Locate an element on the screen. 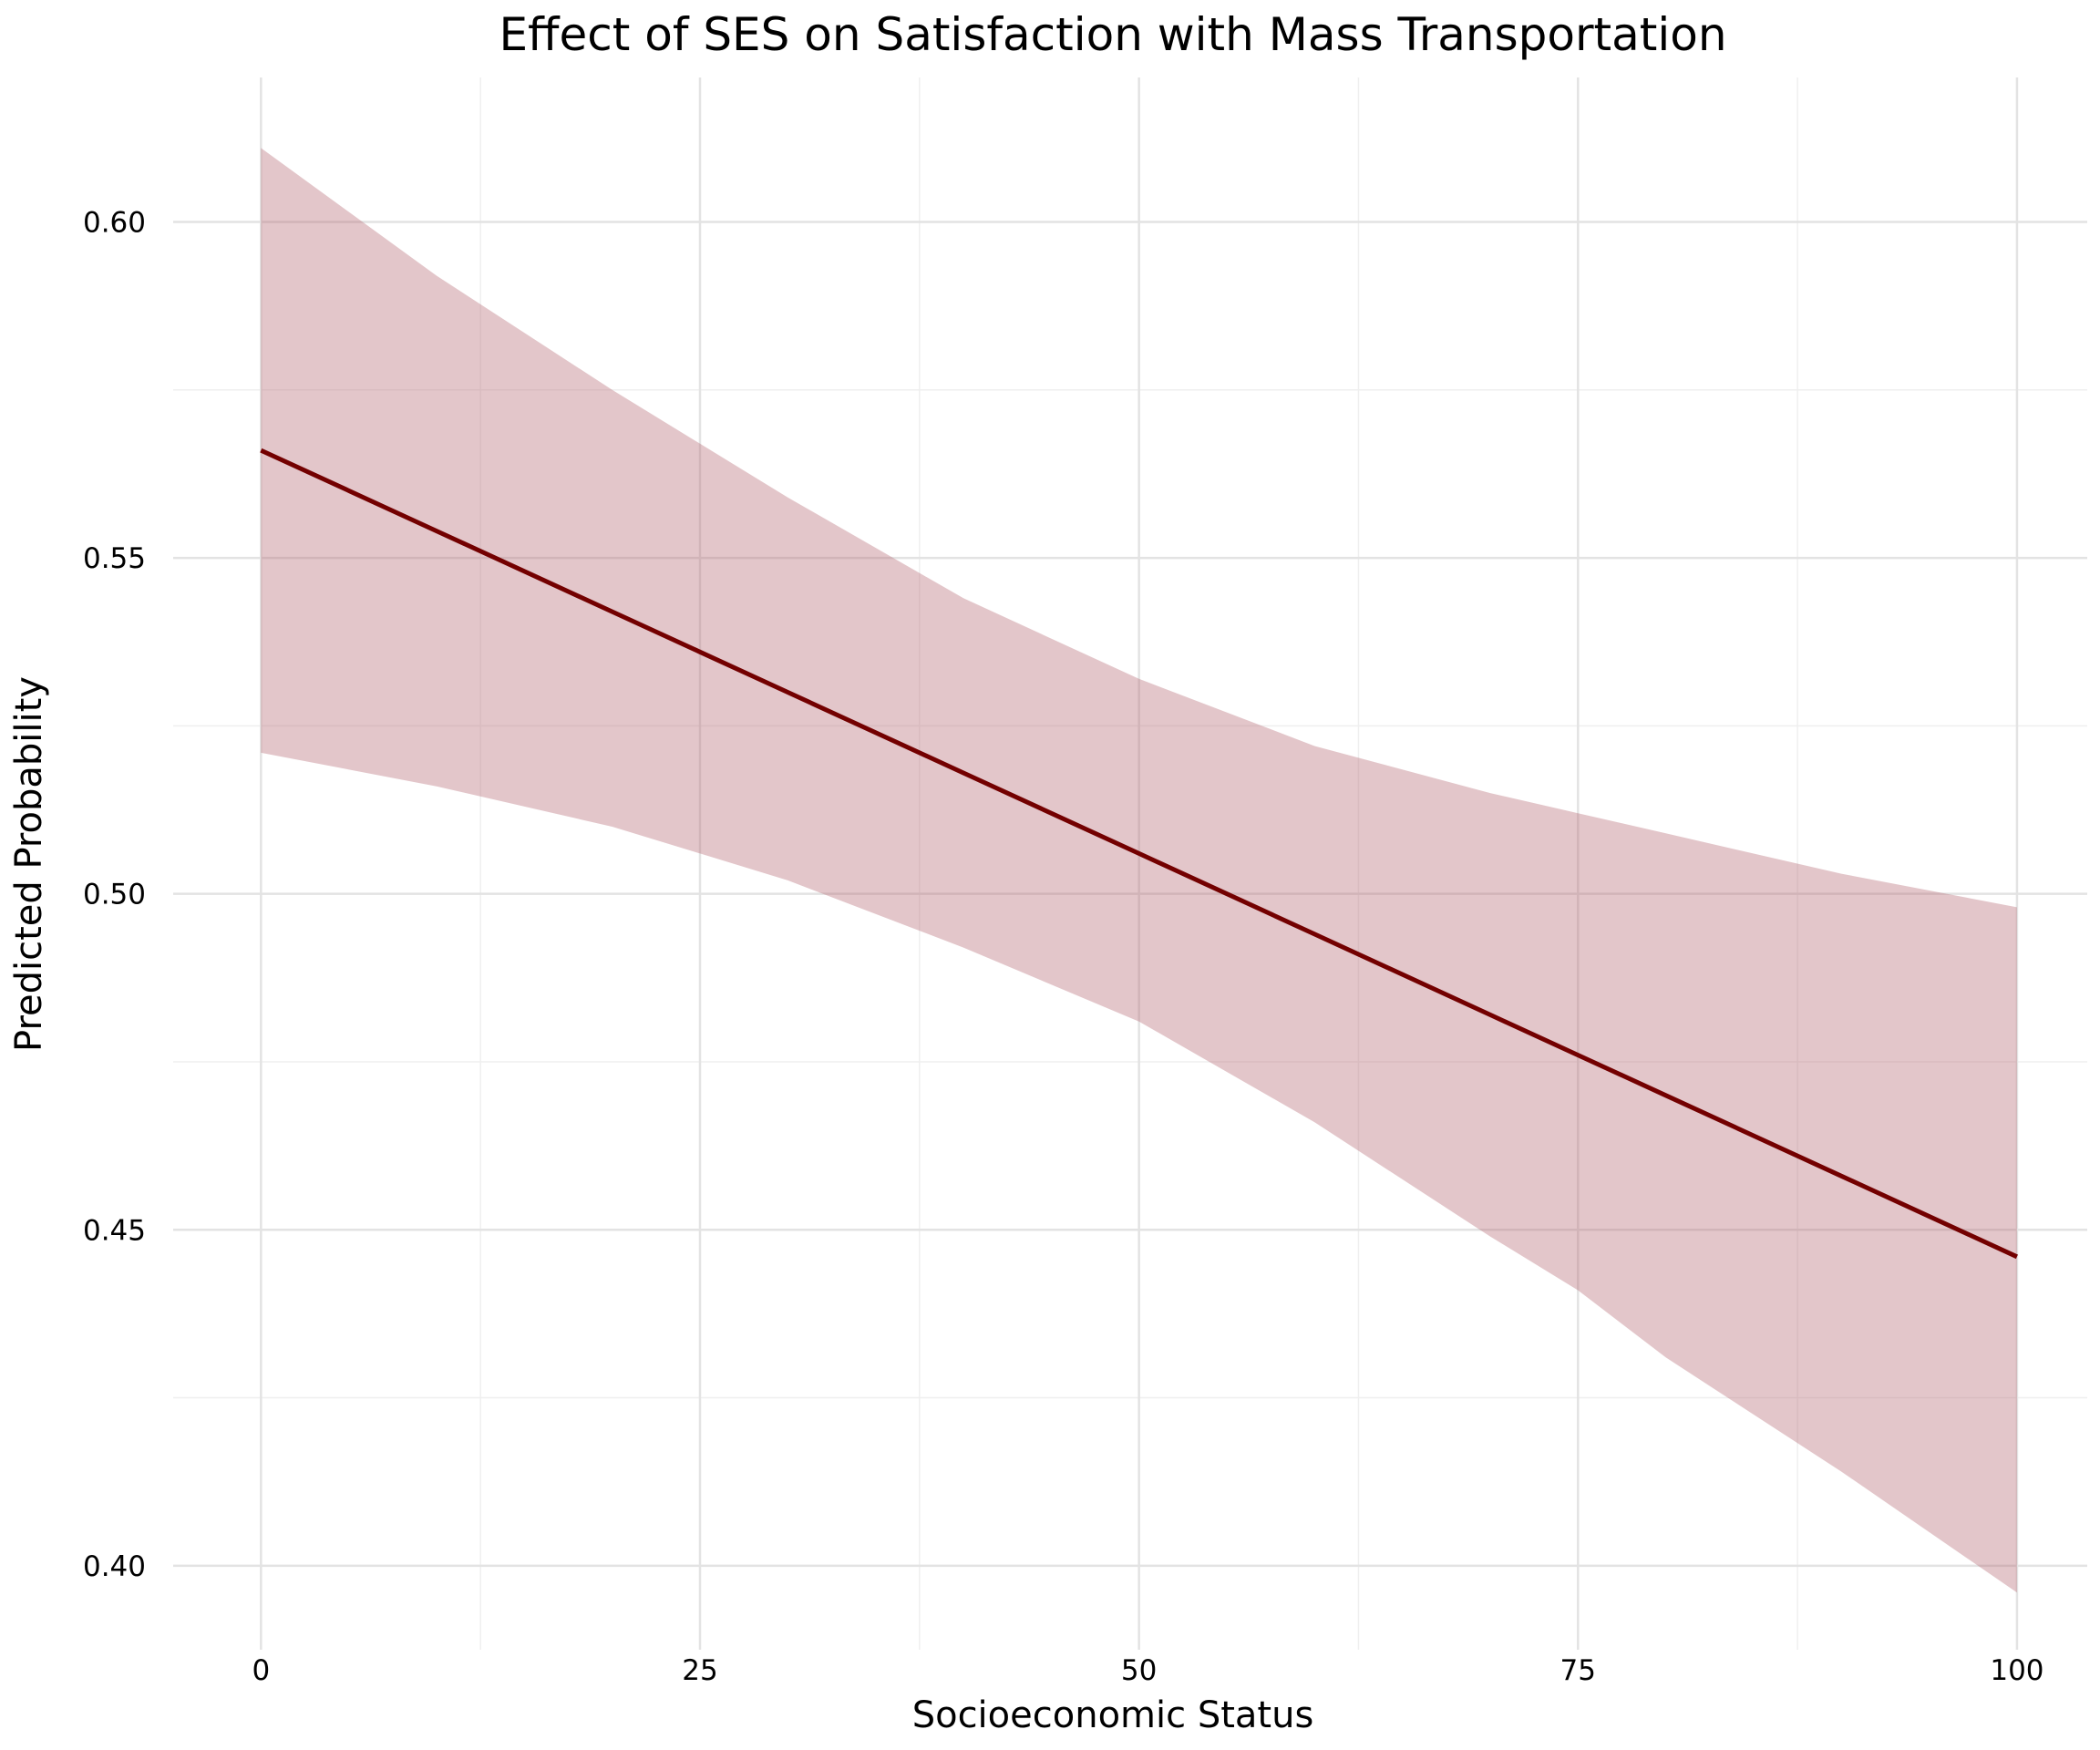 The image size is (2100, 1750). y-tick-label: 0.50 is located at coordinates (114, 895).